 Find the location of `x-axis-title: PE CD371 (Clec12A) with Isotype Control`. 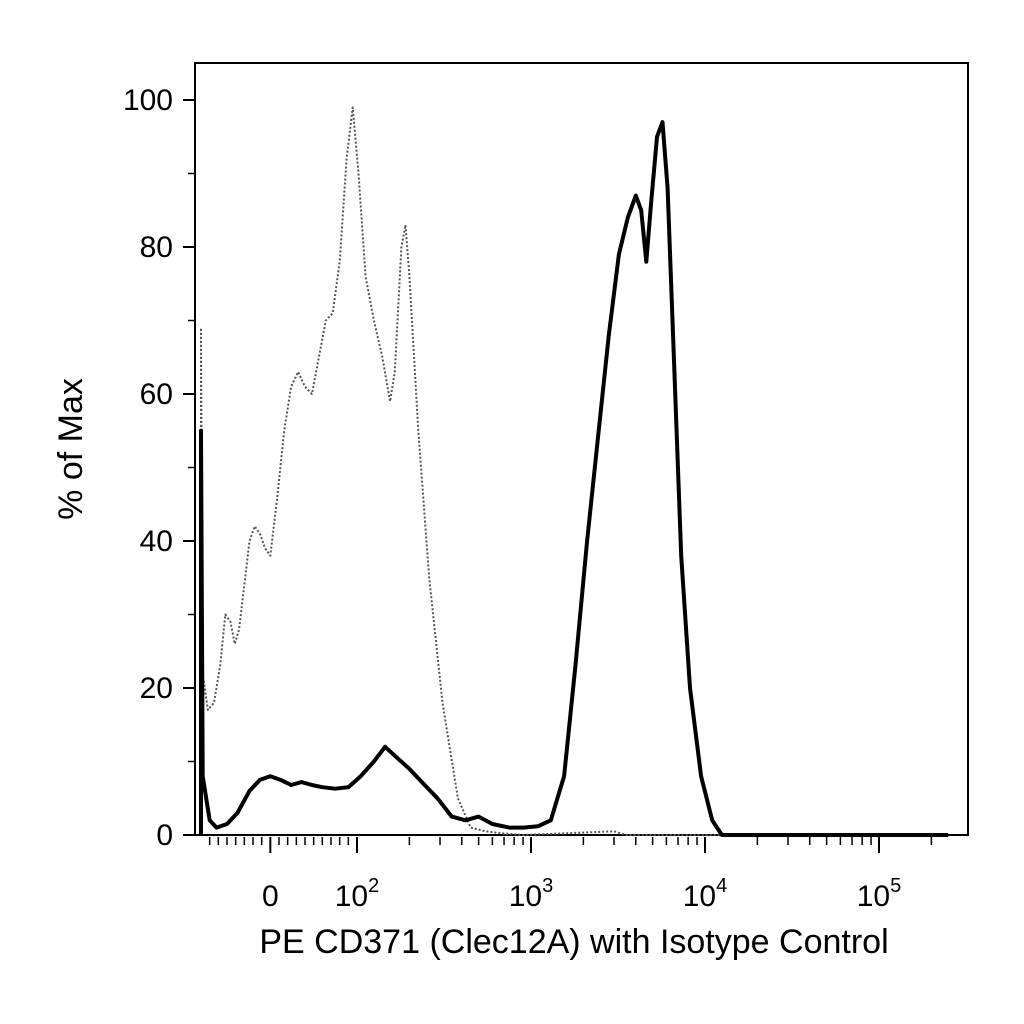

x-axis-title: PE CD371 (Clec12A) with Isotype Control is located at coordinates (573, 942).